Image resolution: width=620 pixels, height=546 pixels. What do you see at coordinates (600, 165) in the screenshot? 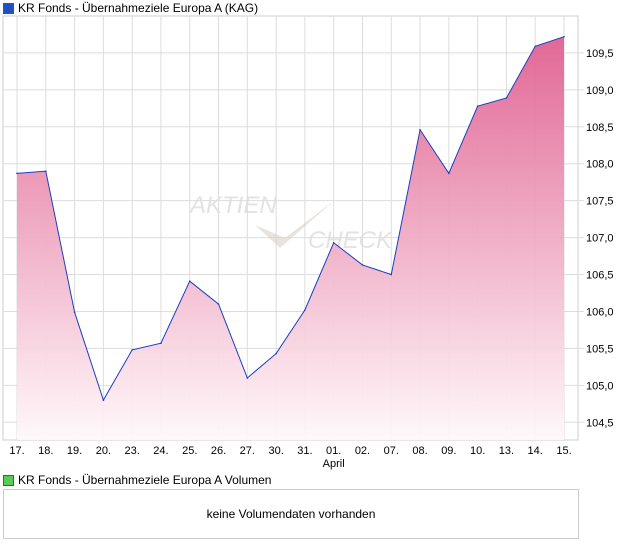
I see `y-tick-label: 108,0` at bounding box center [600, 165].